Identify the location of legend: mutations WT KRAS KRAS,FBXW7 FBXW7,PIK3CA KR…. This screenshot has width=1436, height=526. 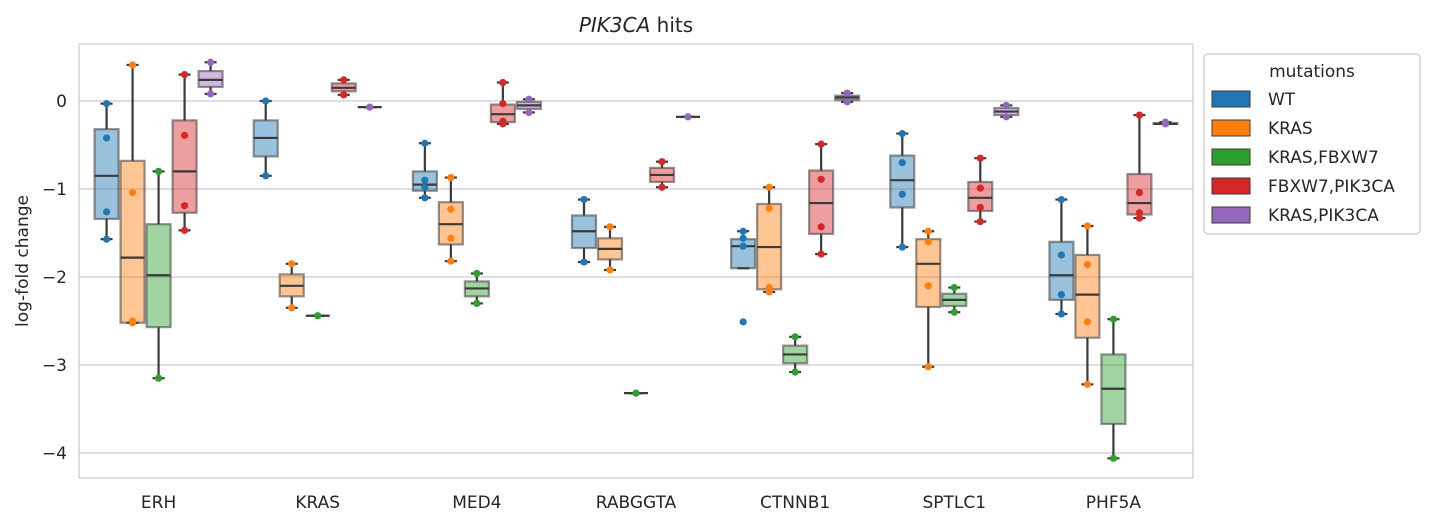
(1312, 144).